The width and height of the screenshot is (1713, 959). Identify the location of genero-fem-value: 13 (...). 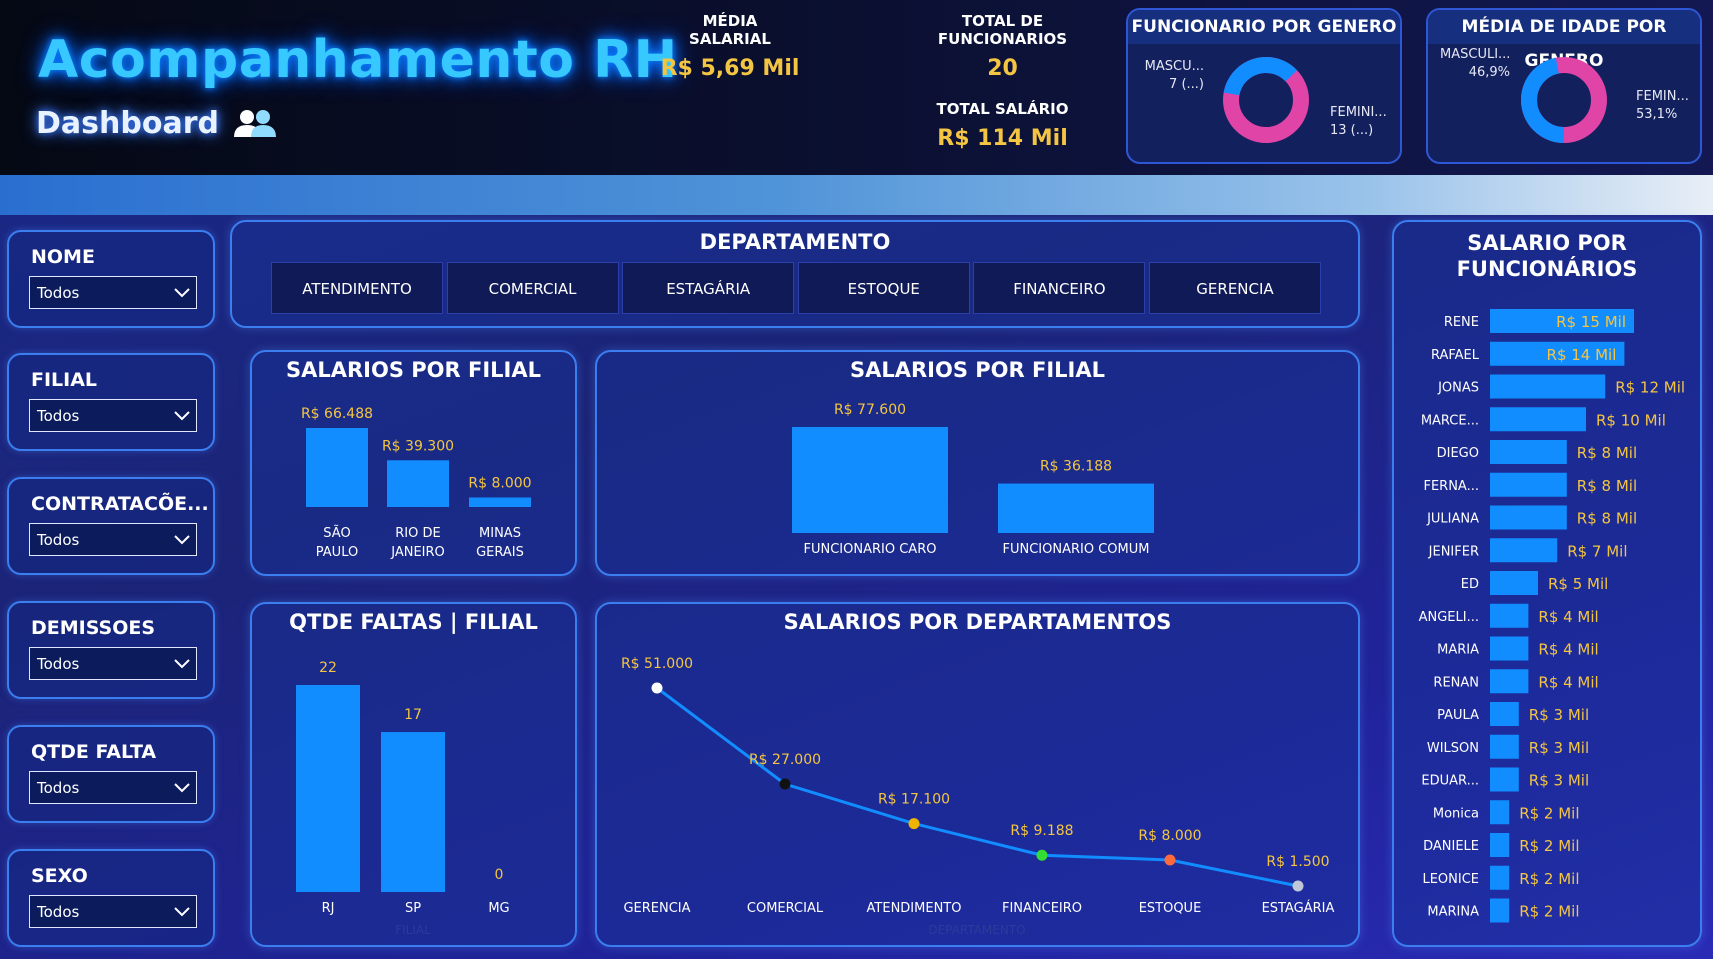
(1352, 130).